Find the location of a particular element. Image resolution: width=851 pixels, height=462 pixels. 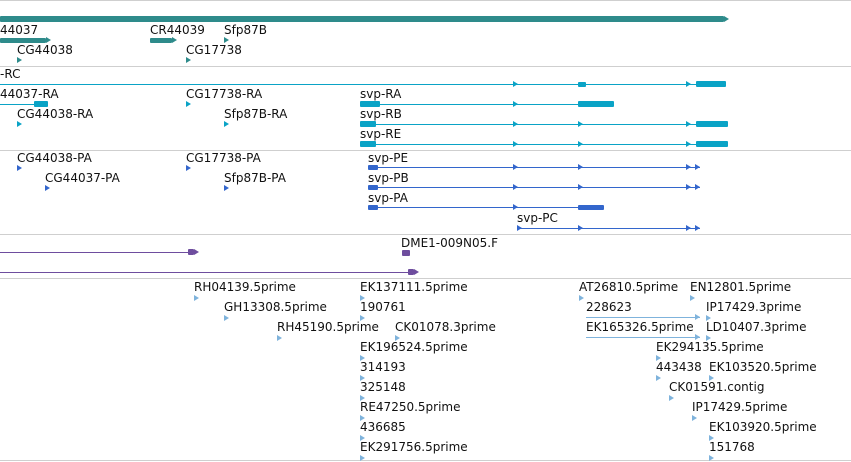

exon-bar is located at coordinates (41, 104).